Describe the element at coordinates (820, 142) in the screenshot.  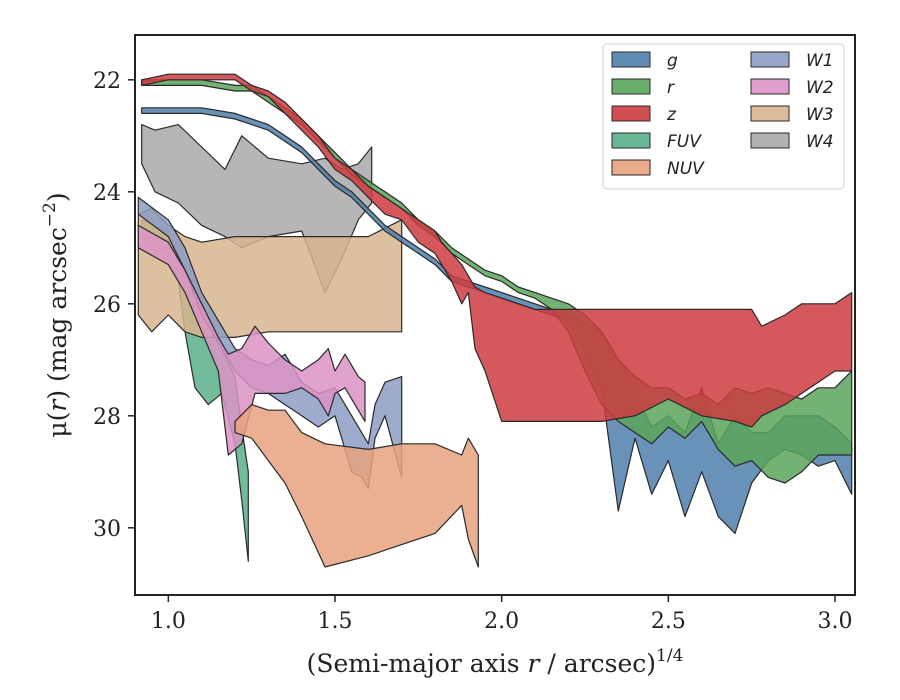
I see `legend-label-w4: W4` at that location.